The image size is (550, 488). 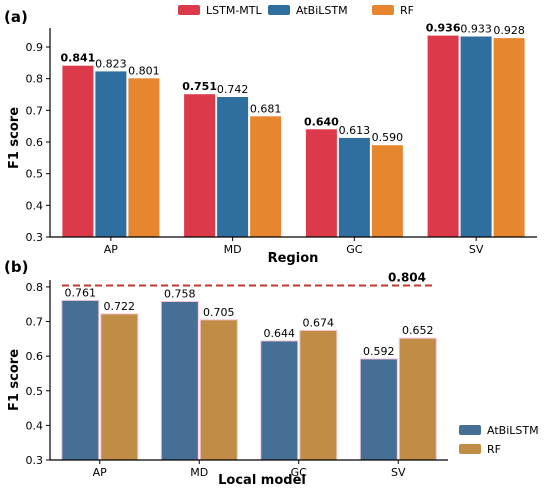 I want to click on data-label-lstm-mtl-ap: 0.841, so click(x=78, y=58).